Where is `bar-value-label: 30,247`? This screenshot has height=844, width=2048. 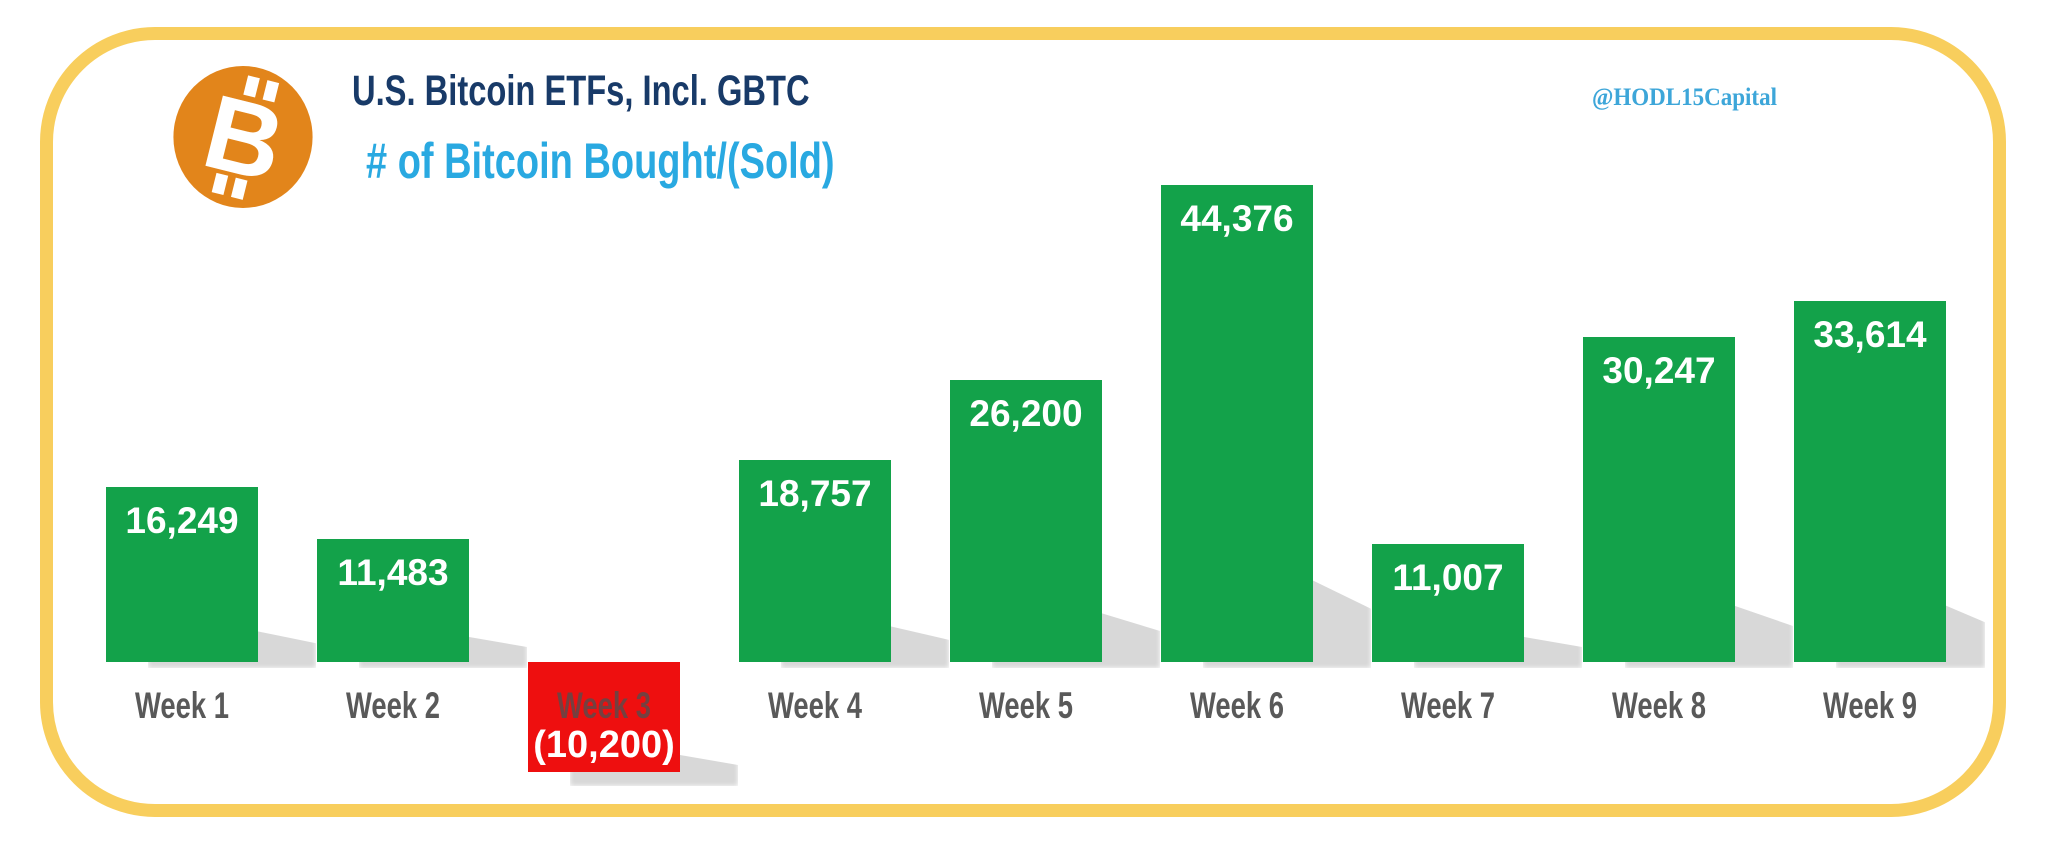 bar-value-label: 30,247 is located at coordinates (1659, 370).